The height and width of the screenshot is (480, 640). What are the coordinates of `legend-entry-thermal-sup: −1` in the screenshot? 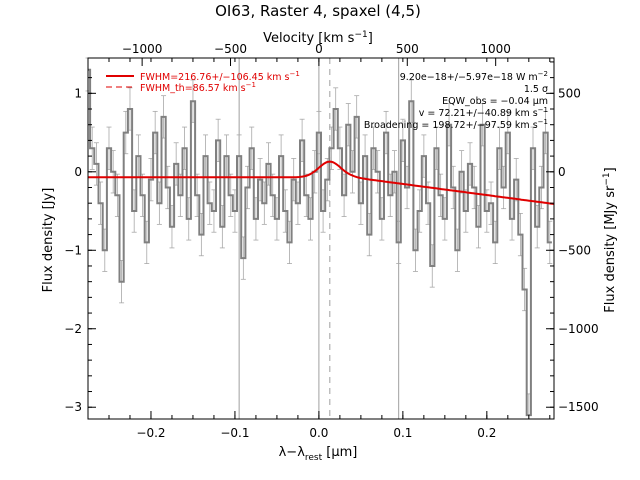 It's located at (251, 85).